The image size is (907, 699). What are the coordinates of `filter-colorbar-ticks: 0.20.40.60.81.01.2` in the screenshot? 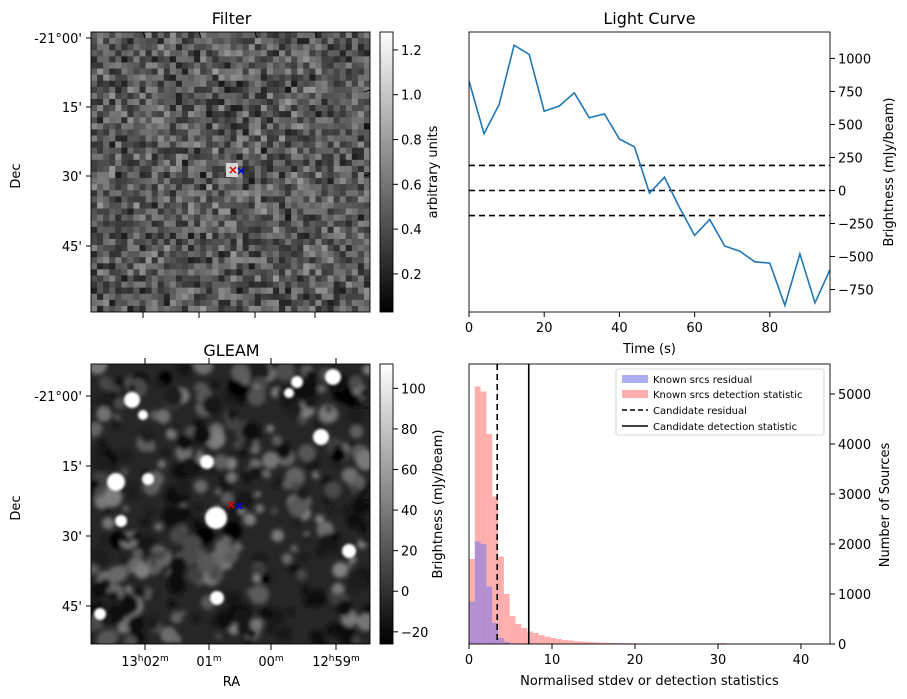 It's located at (407, 163).